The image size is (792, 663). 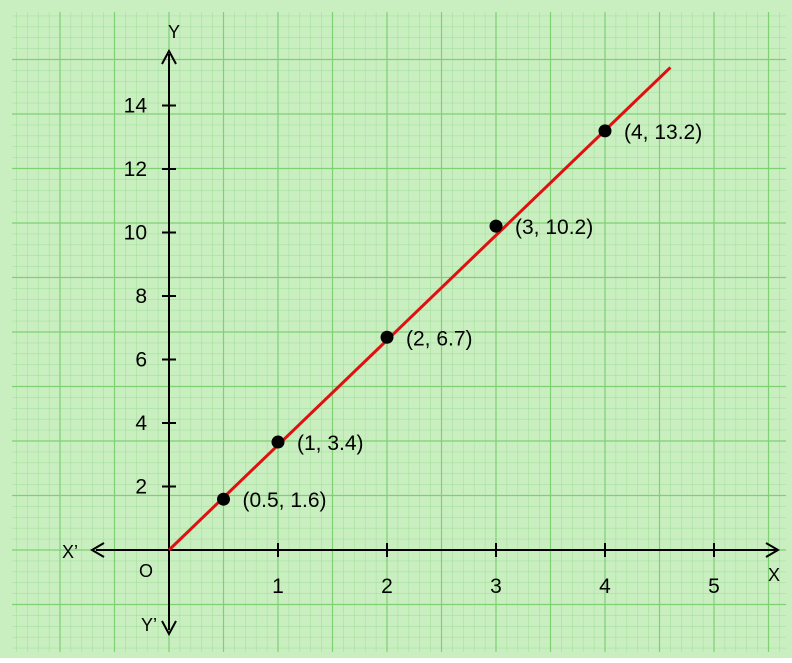 I want to click on y-tick-label: 4, so click(x=141, y=423).